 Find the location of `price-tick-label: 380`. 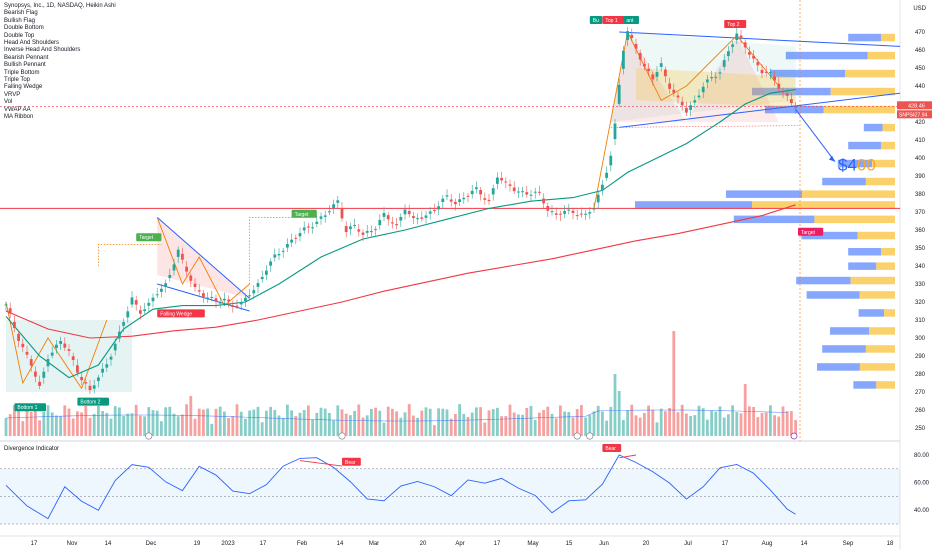

price-tick-label: 380 is located at coordinates (920, 195).